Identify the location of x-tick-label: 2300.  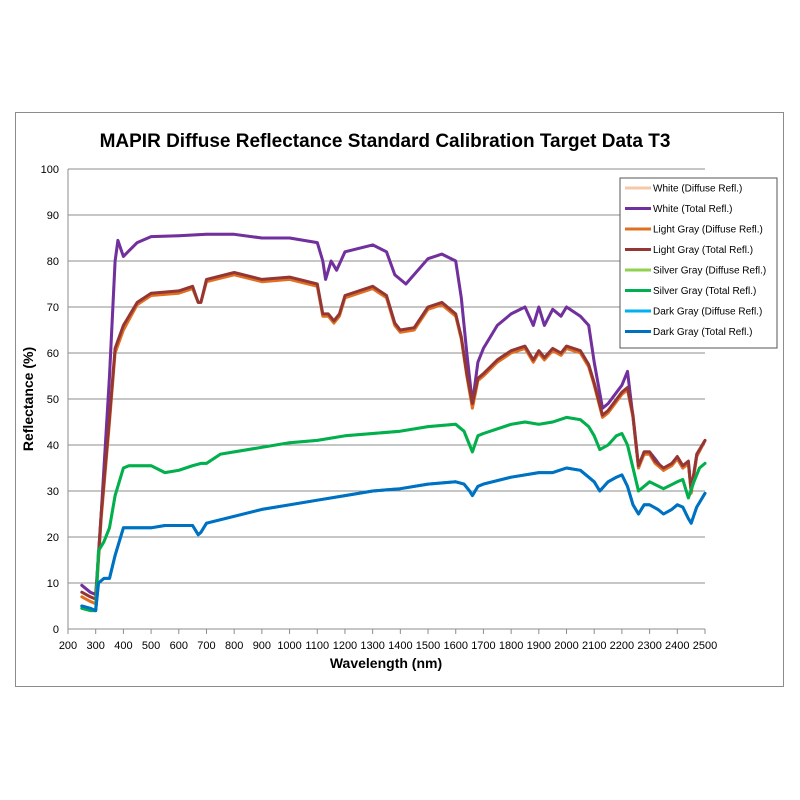
(649, 646).